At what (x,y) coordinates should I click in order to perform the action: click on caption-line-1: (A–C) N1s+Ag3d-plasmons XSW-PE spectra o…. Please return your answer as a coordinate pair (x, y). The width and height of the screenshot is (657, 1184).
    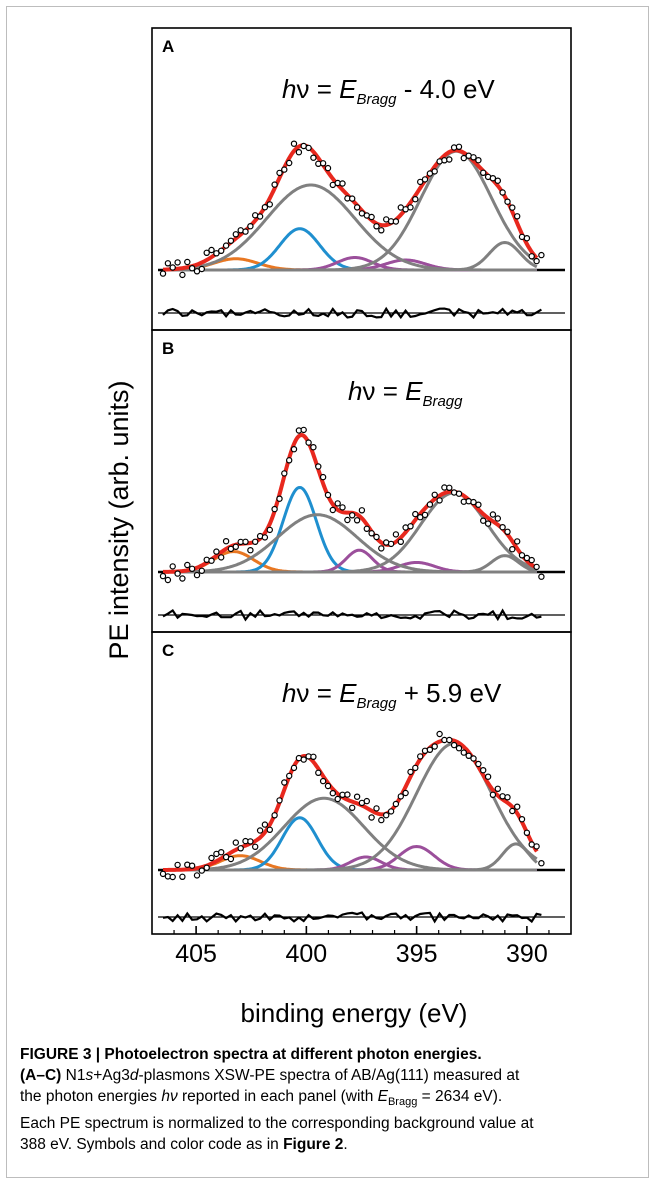
    Looking at the image, I should click on (270, 1075).